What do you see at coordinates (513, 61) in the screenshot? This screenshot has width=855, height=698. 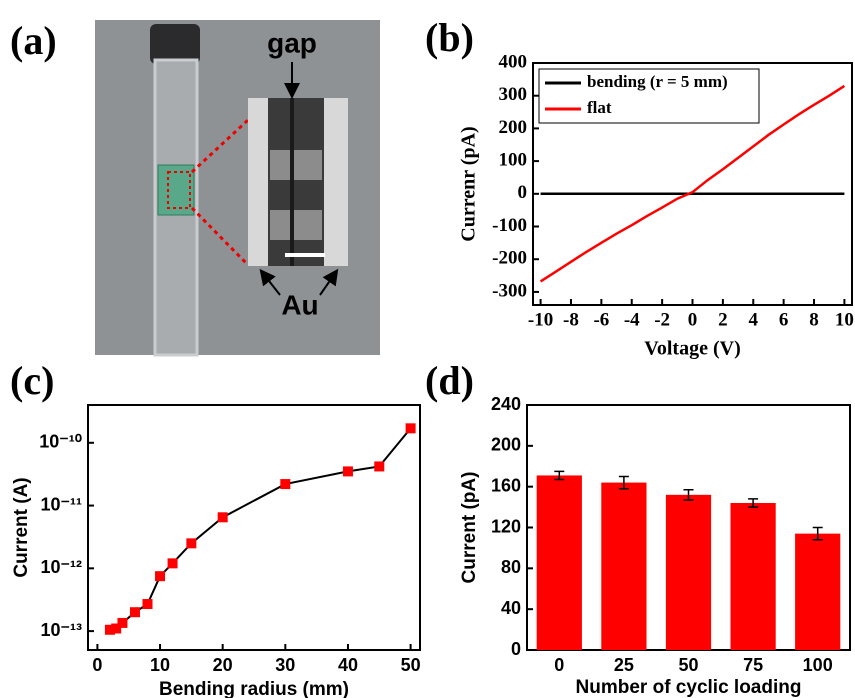 I see `y-tick-label: 400` at bounding box center [513, 61].